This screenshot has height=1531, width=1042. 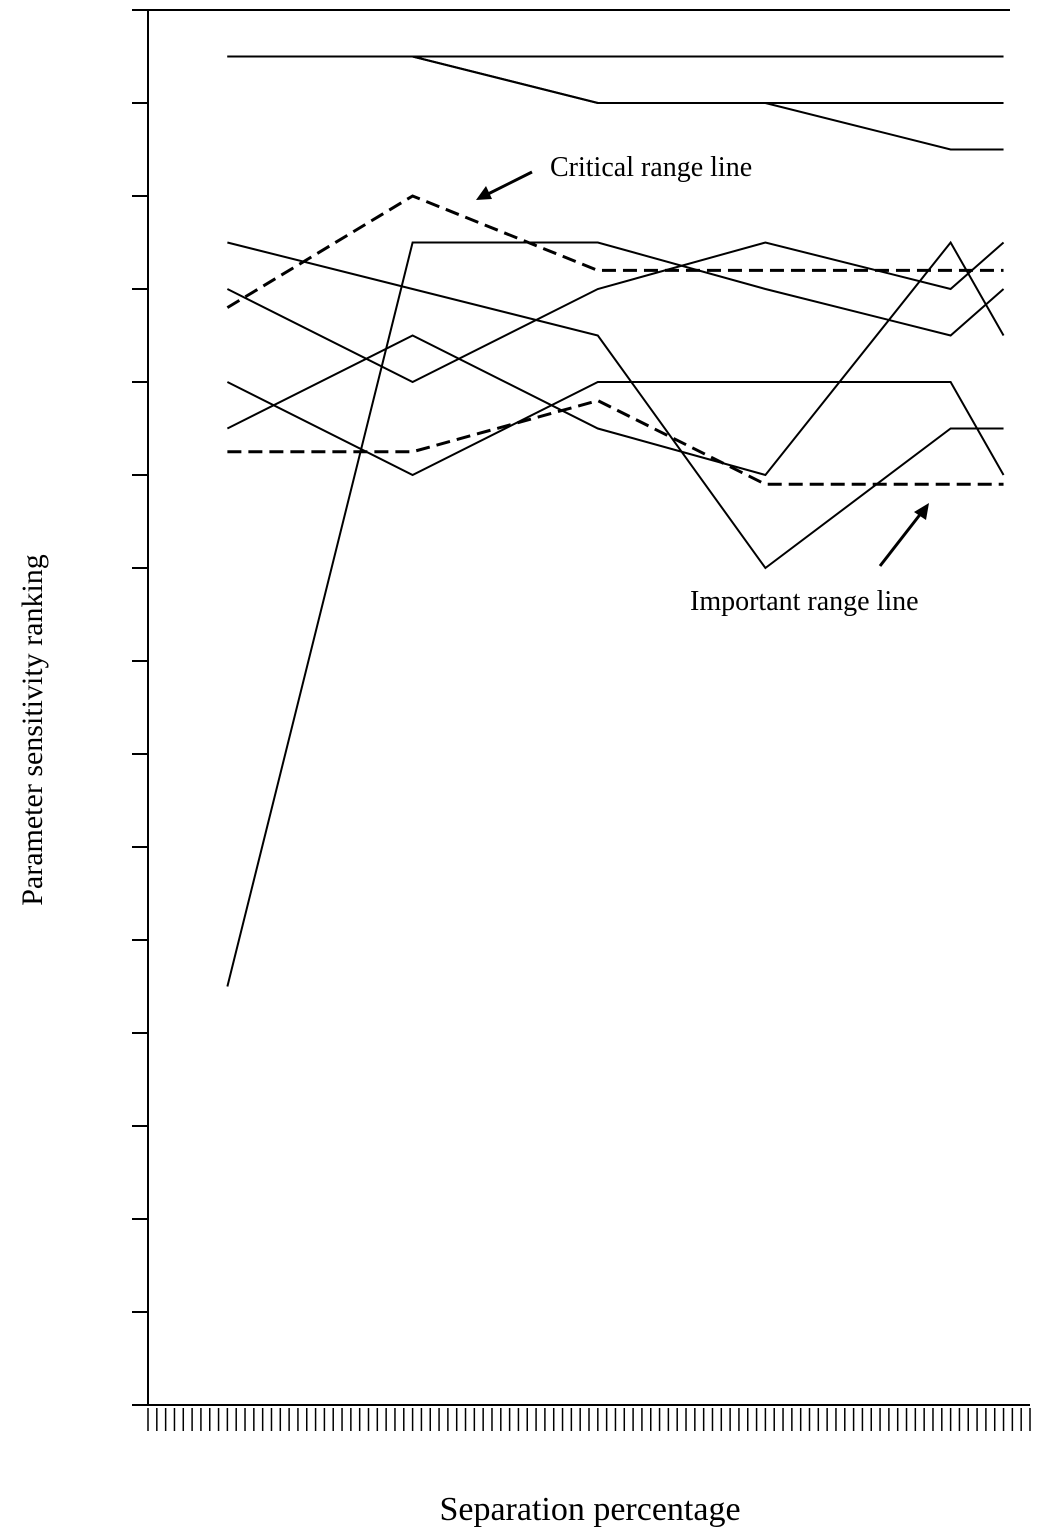 I want to click on y-axis-label: Parameter sensitivity ranking, so click(x=32, y=730).